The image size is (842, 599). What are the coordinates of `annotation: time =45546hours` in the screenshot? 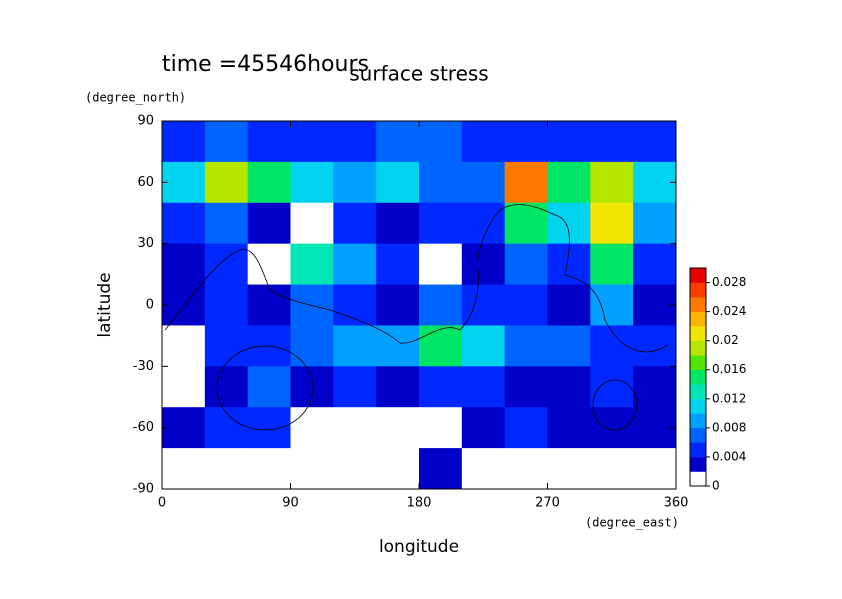 It's located at (265, 64).